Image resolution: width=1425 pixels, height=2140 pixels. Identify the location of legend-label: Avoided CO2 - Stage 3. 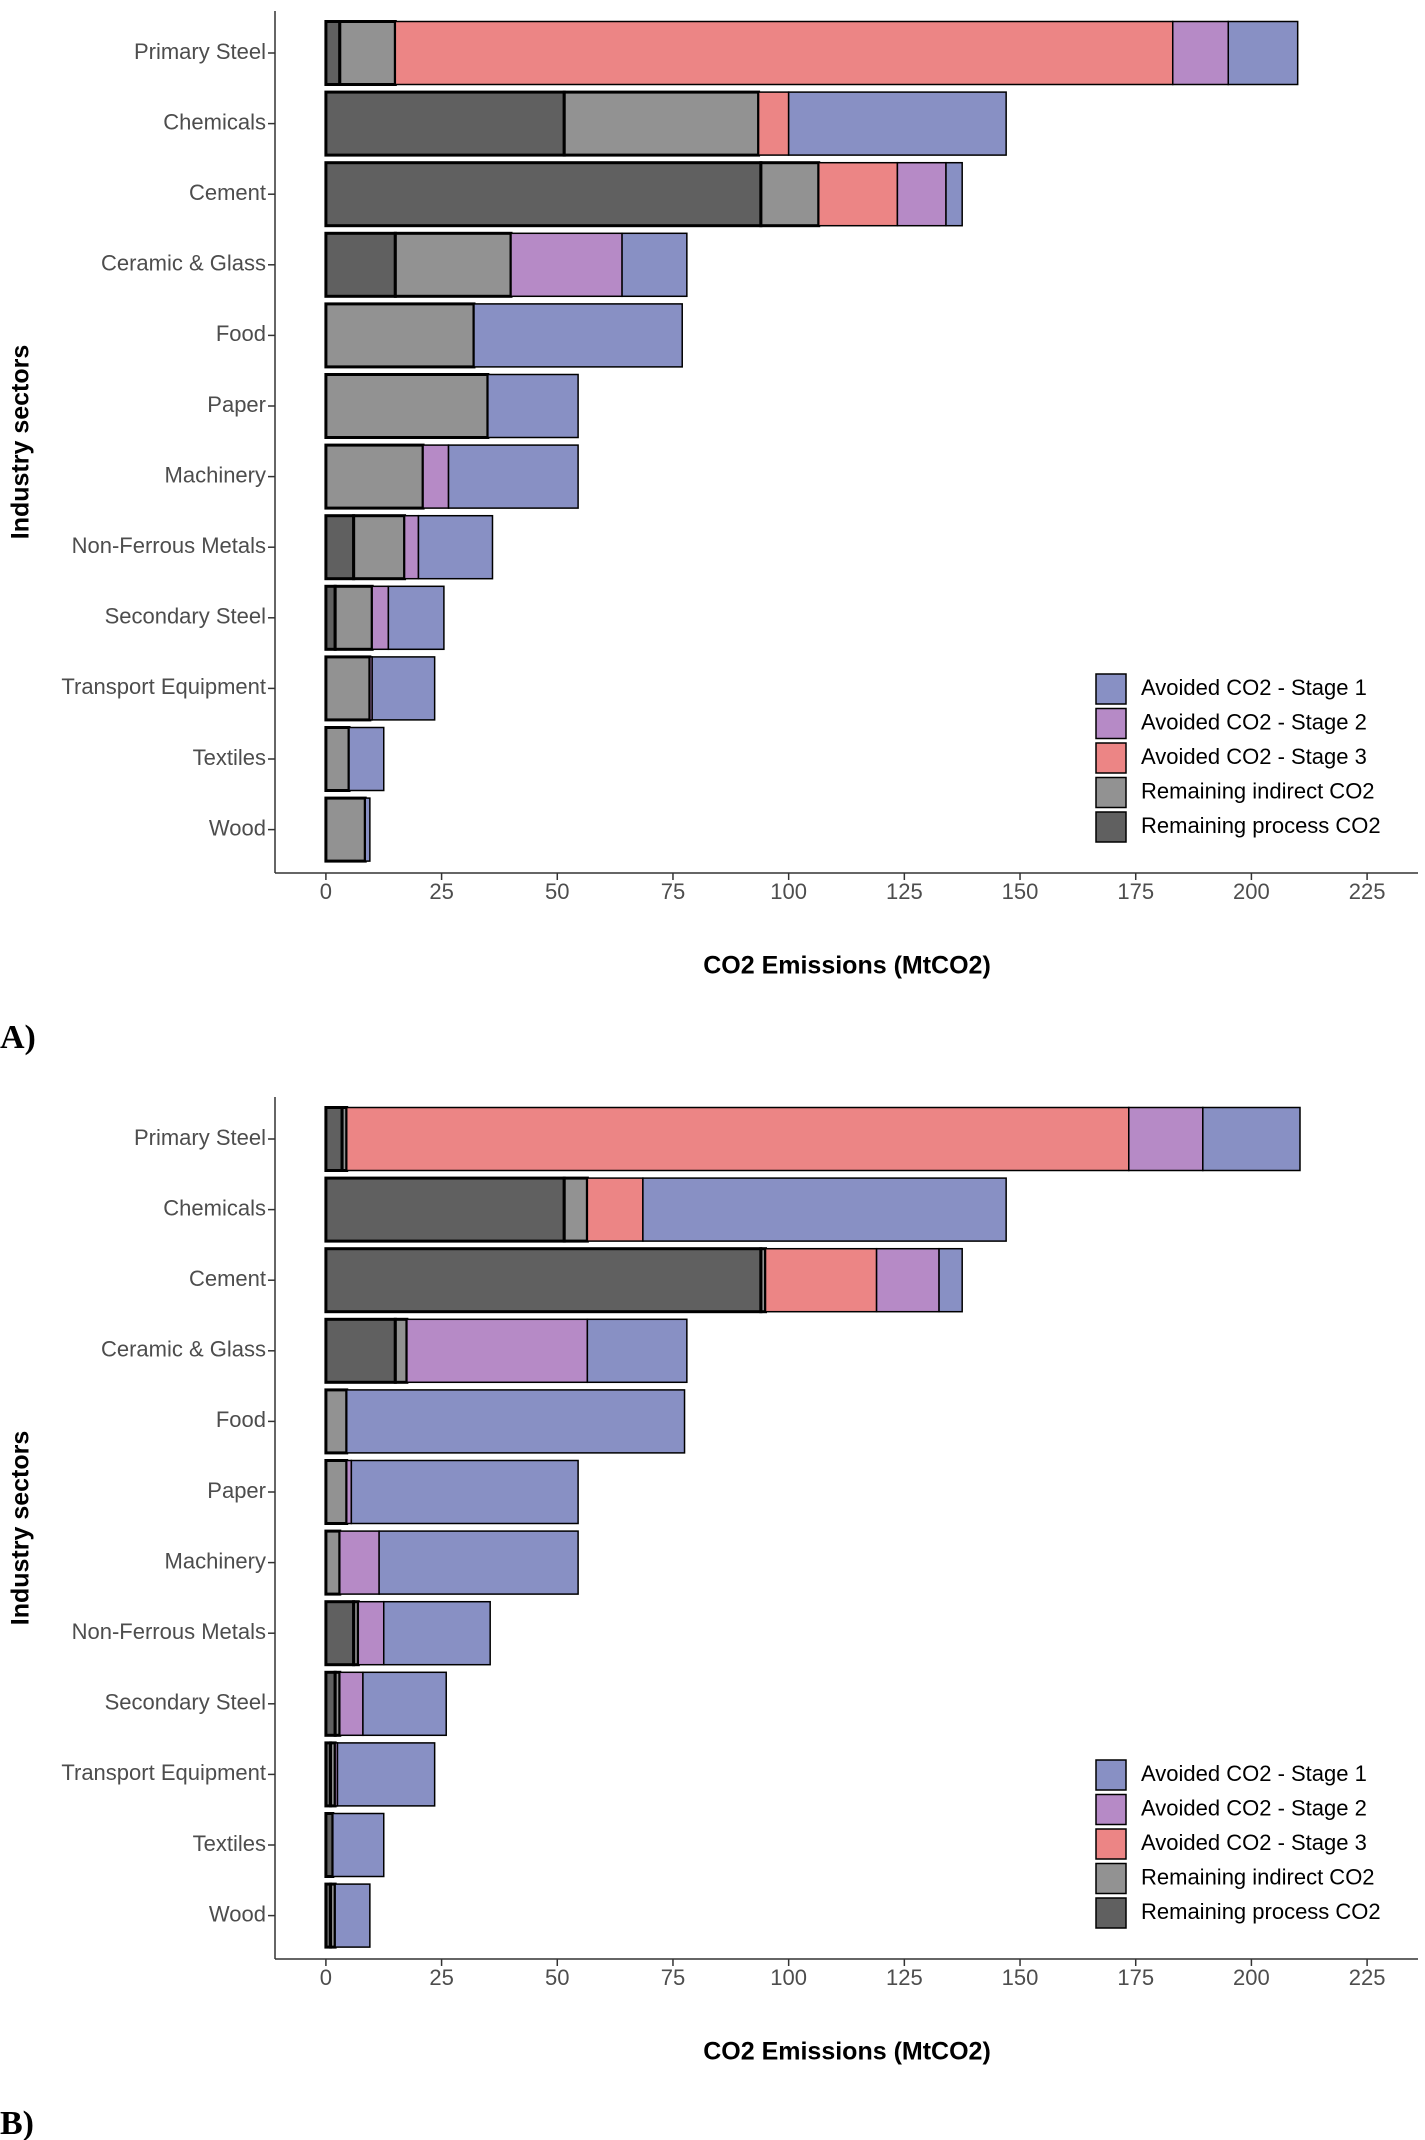
(1254, 756).